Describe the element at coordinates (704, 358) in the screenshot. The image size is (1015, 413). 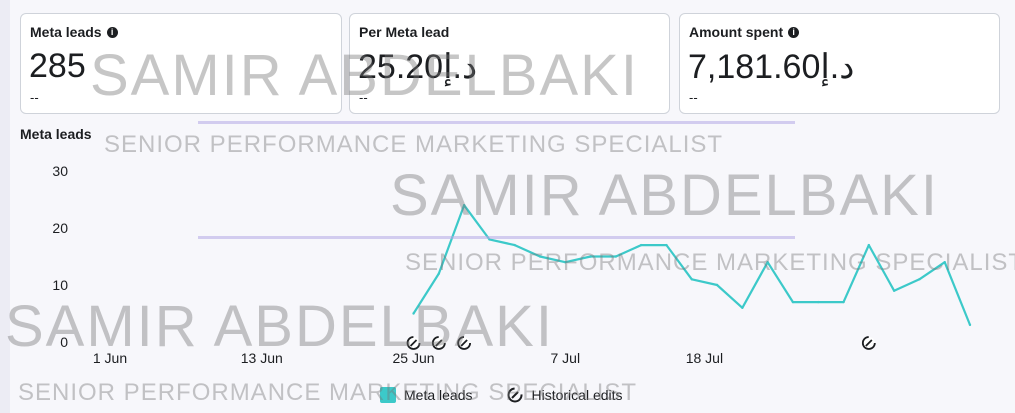
I see `x-tick-label: 18 Jul` at that location.